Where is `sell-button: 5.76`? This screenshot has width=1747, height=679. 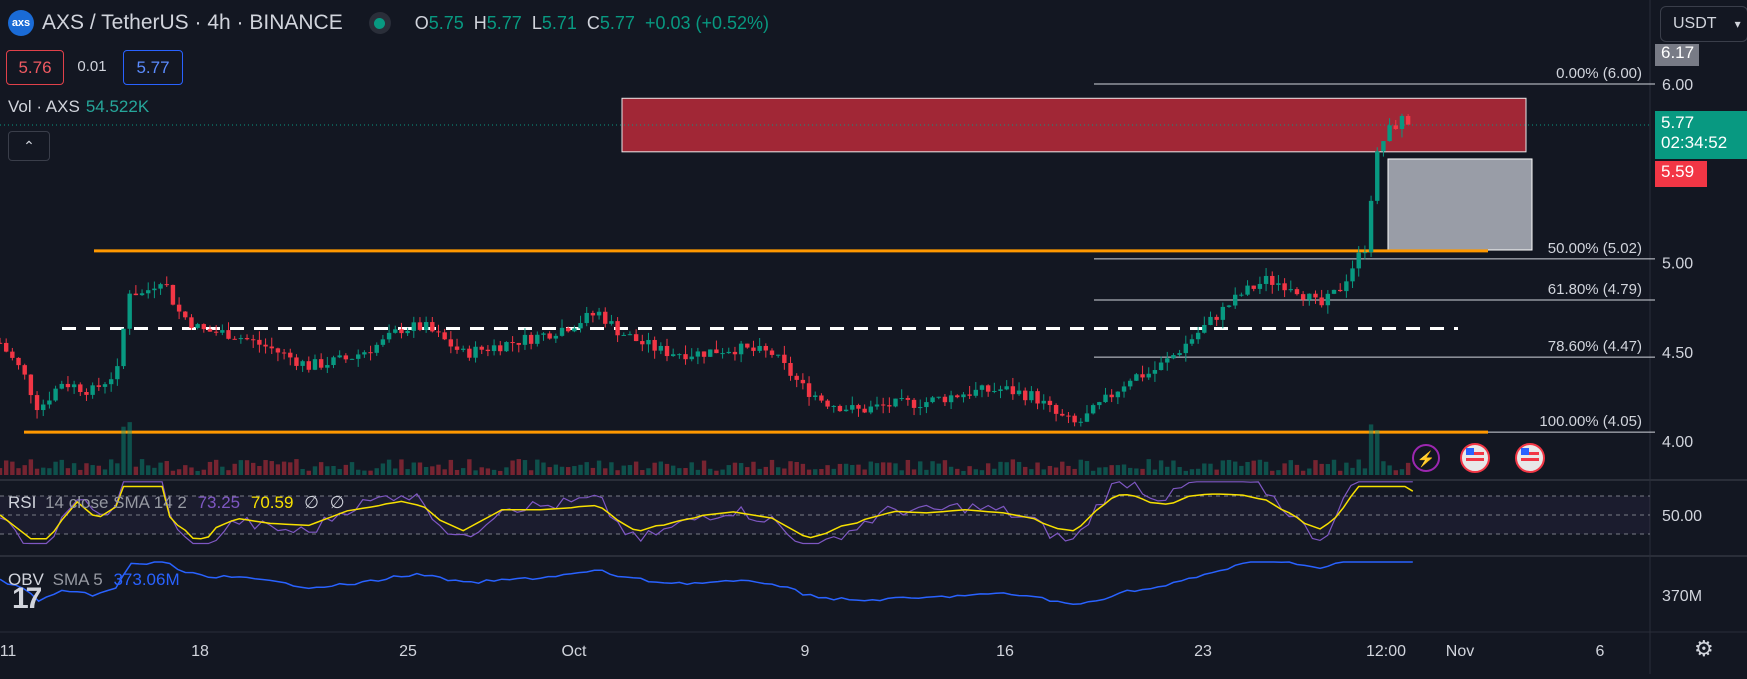 sell-button: 5.76 is located at coordinates (35, 67).